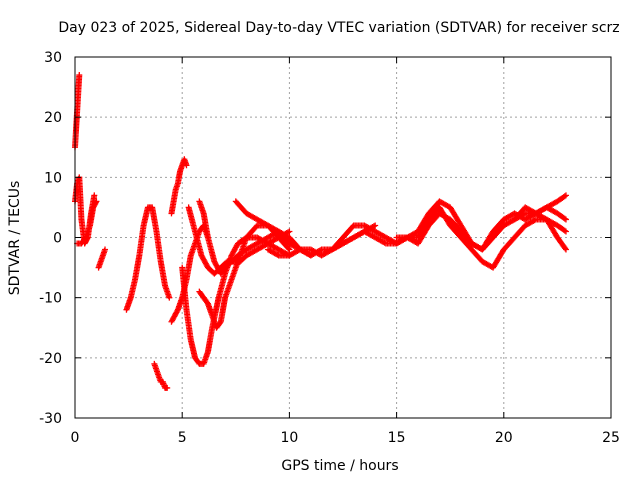 The height and width of the screenshot is (480, 640). What do you see at coordinates (397, 438) in the screenshot?
I see `x-tick-label: 15` at bounding box center [397, 438].